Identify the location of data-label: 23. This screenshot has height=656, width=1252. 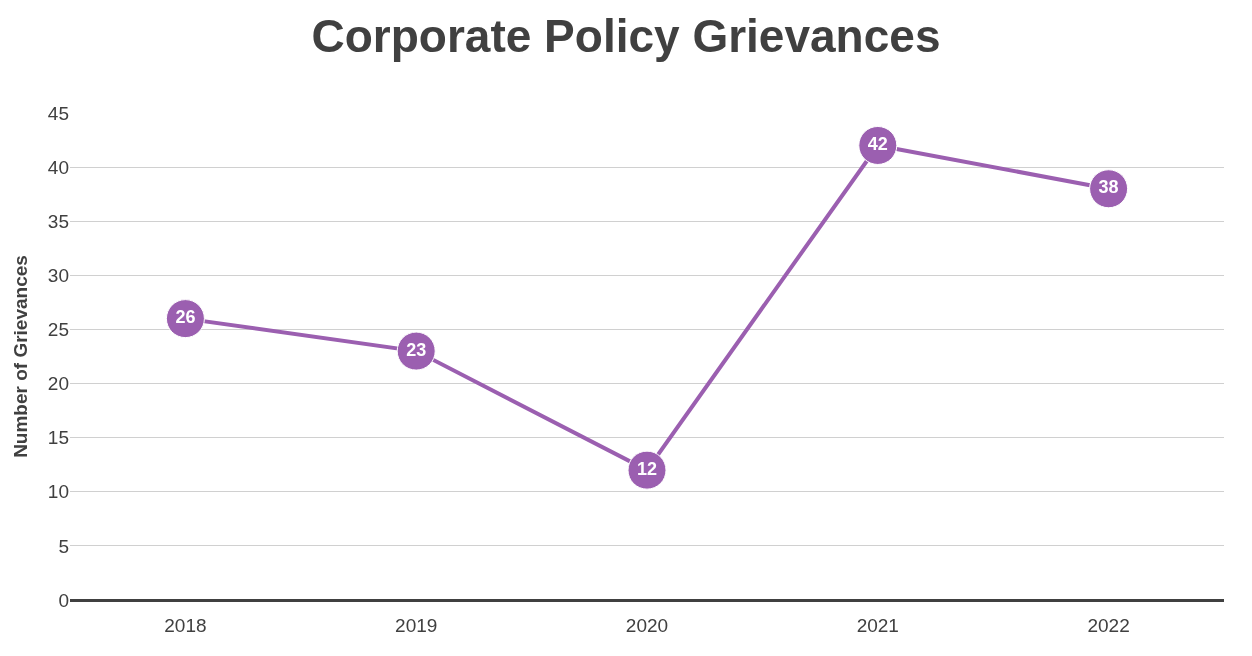
(416, 349).